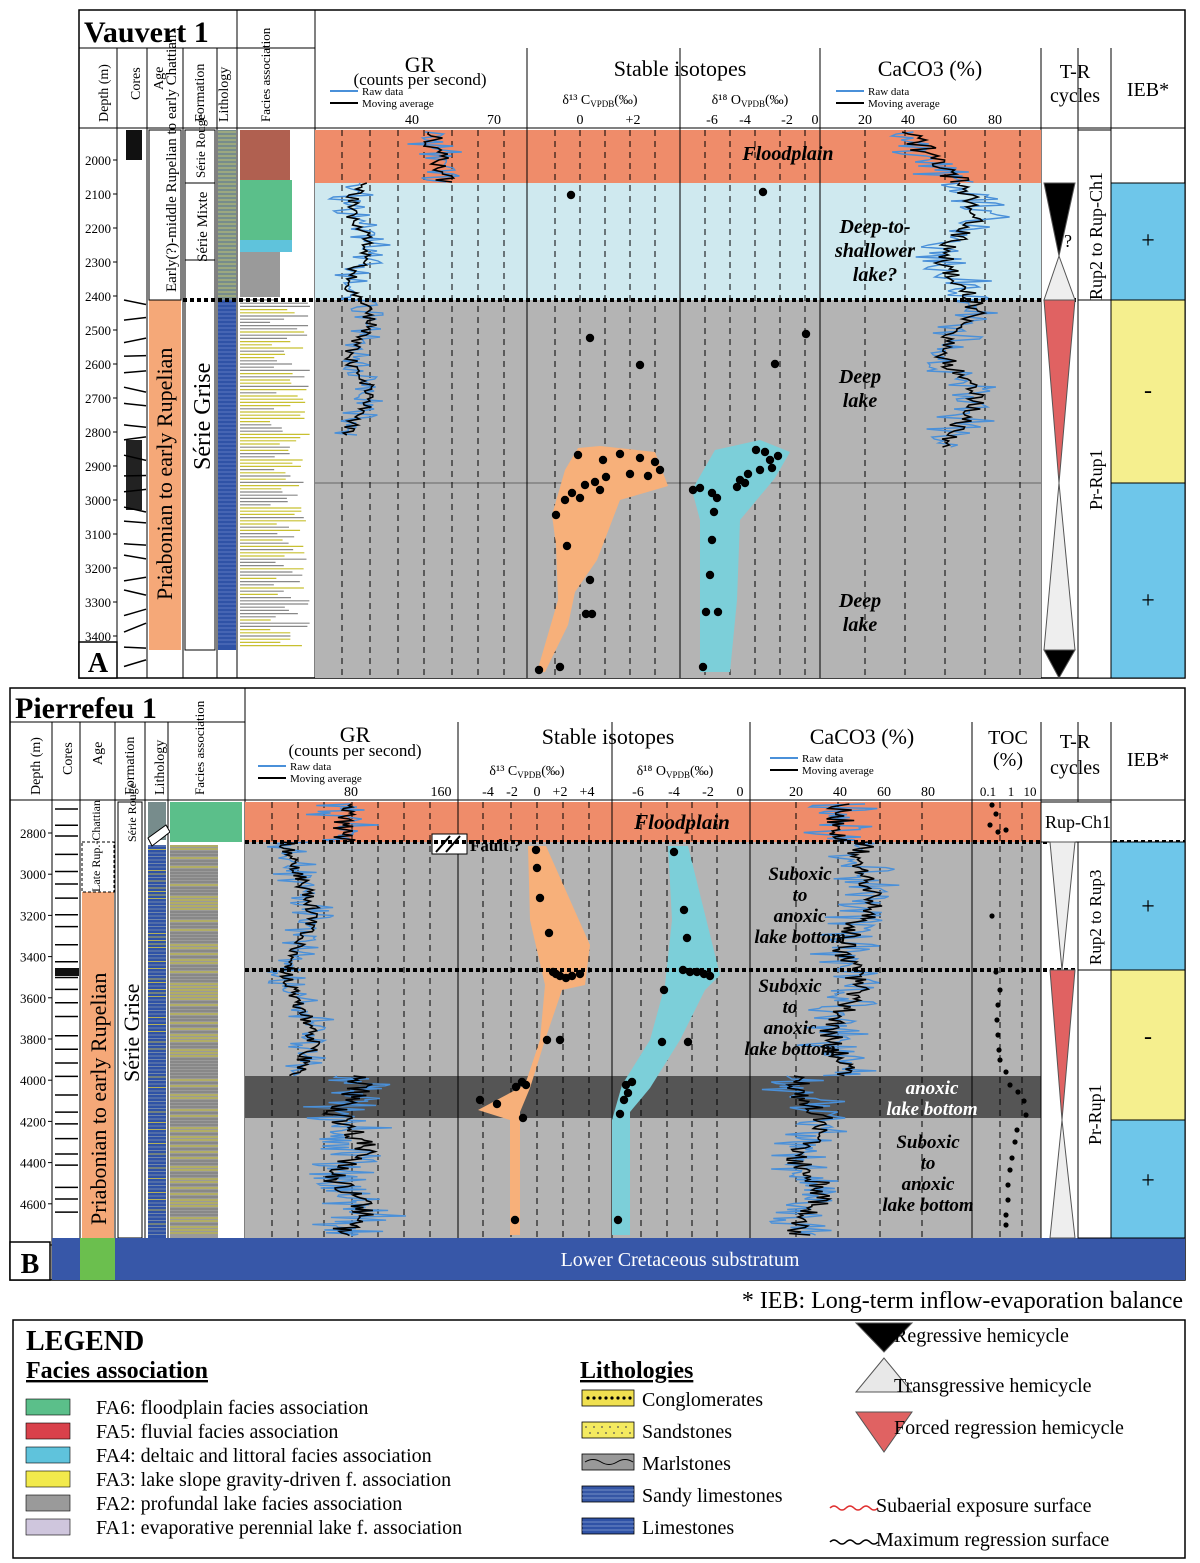  Describe the element at coordinates (382, 92) in the screenshot. I see `a-gr-raw-legend-label: Raw data` at that location.